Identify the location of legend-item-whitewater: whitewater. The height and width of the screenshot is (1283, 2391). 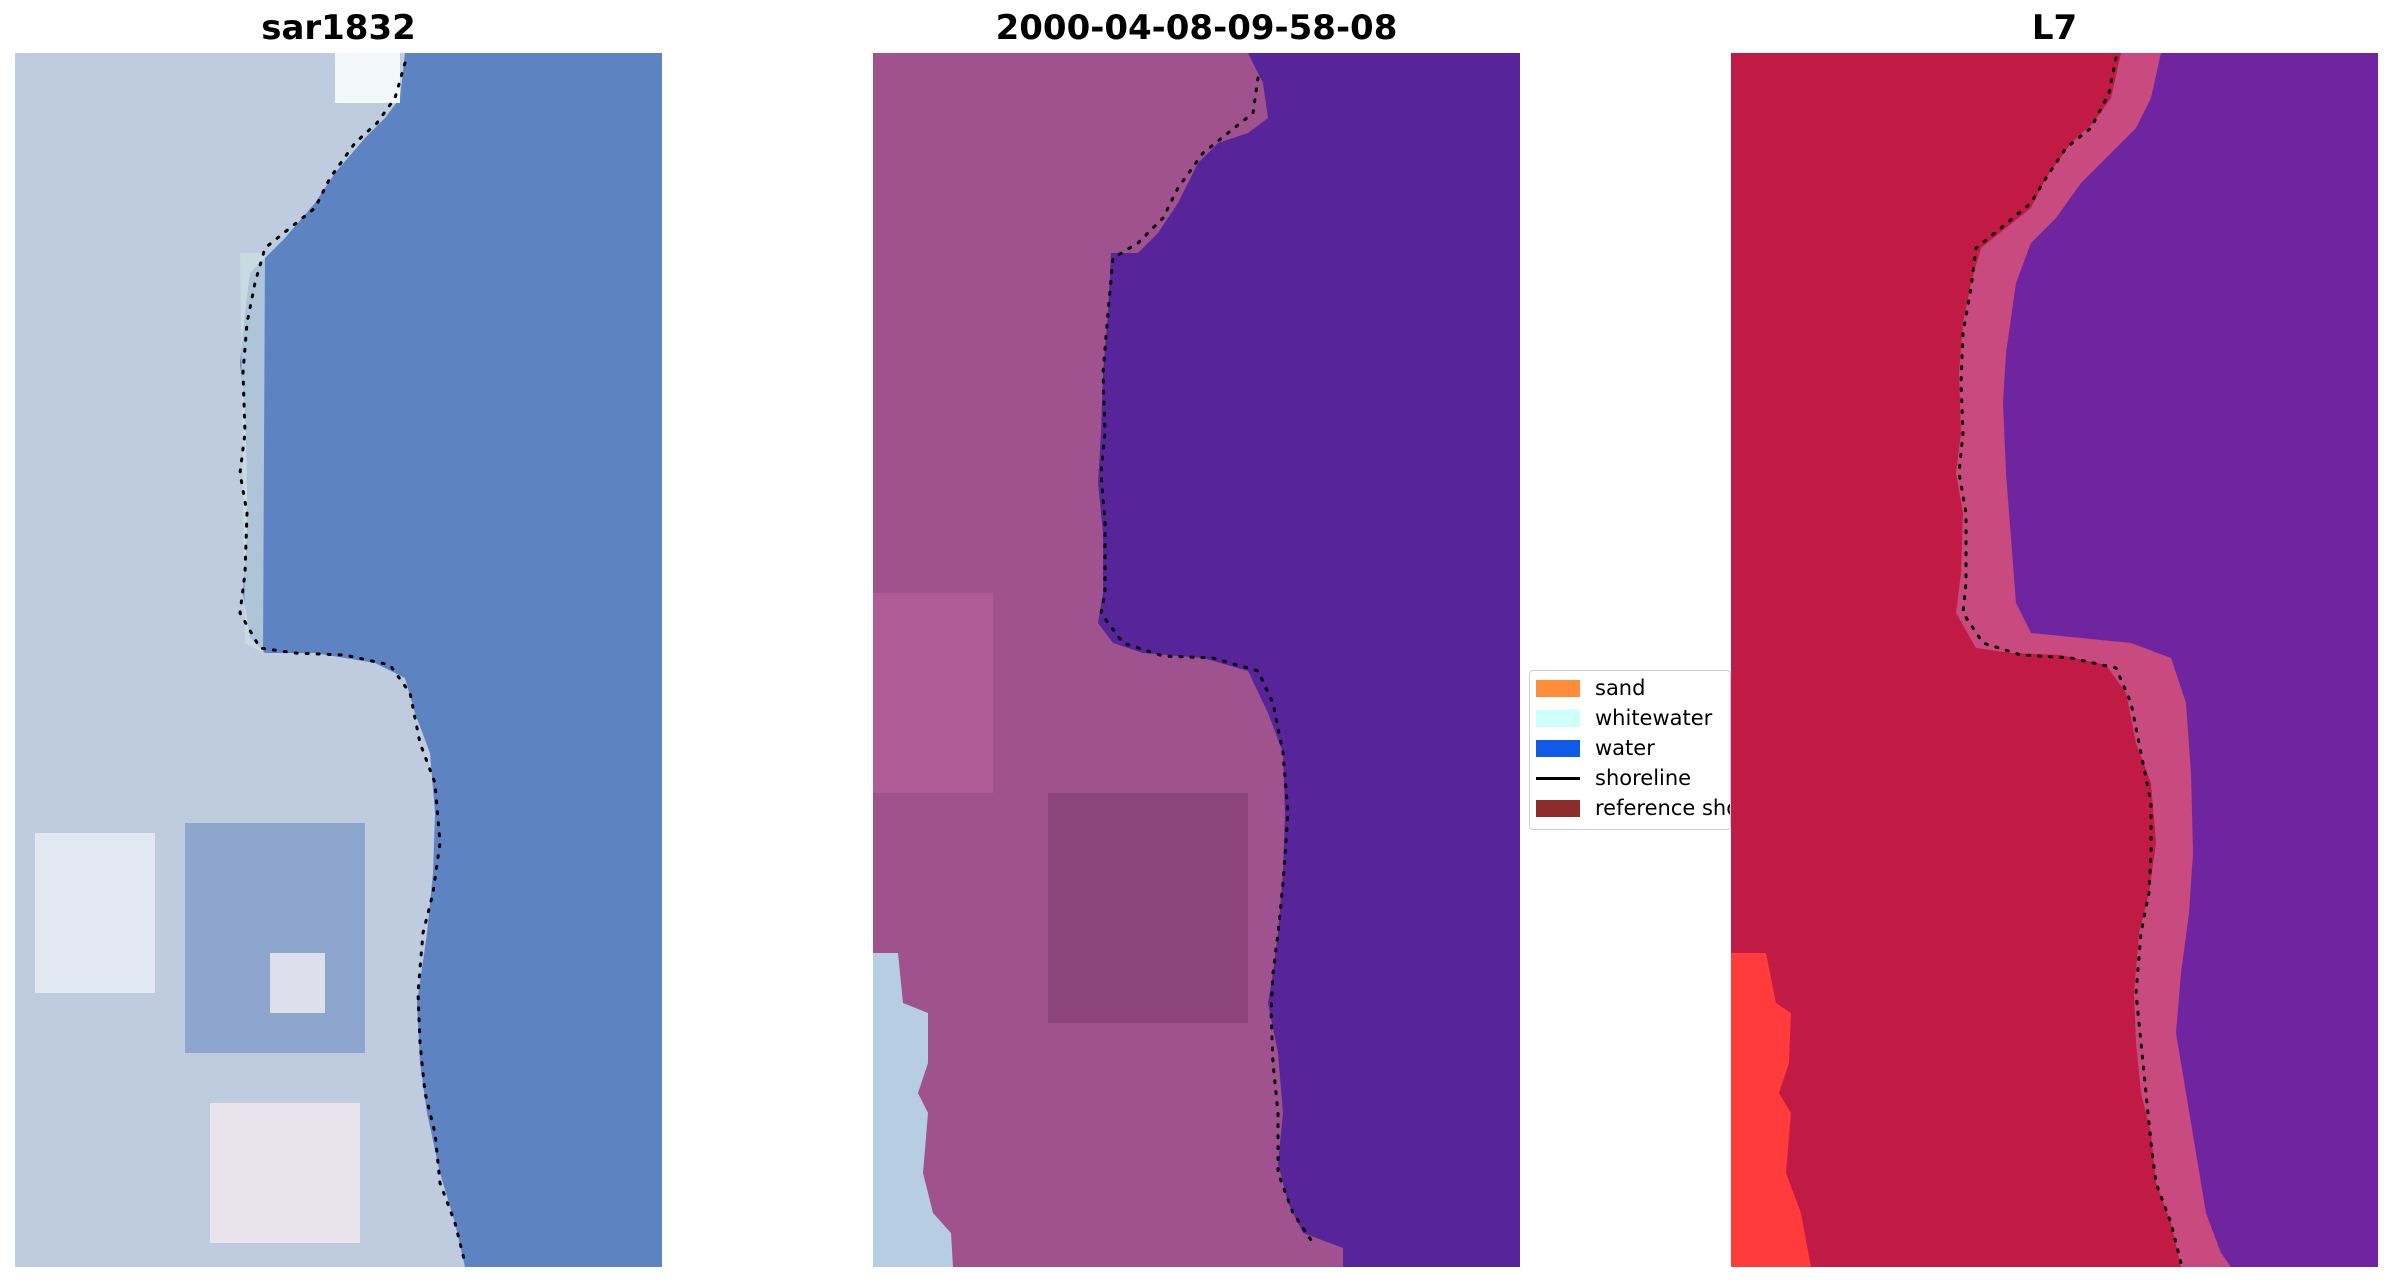
(1624, 718).